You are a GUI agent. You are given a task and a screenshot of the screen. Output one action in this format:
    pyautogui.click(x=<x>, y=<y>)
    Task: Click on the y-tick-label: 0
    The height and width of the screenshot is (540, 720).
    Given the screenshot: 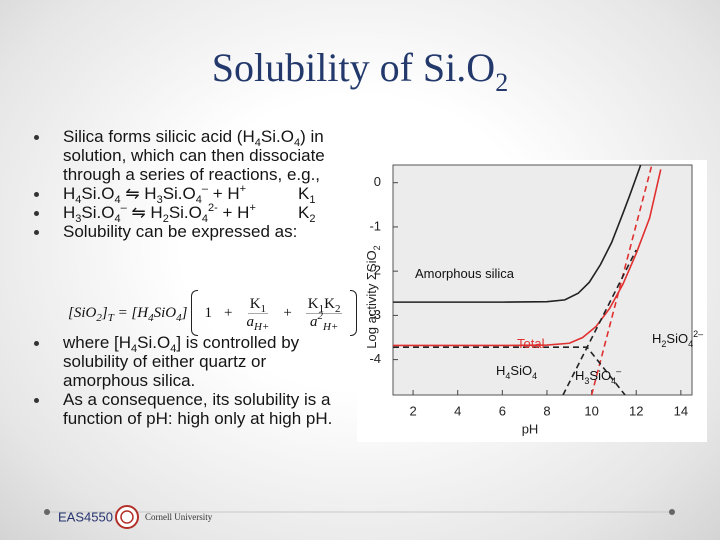 What is the action you would take?
    pyautogui.click(x=377, y=181)
    